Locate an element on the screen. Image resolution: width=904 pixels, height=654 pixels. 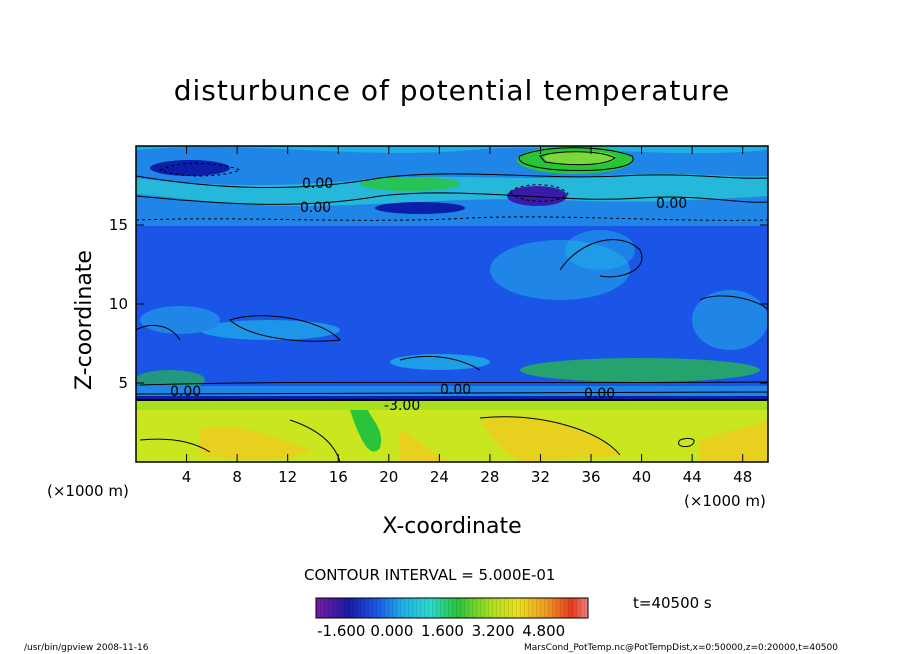
colorbar-tick-label: -1.600 is located at coordinates (341, 631).